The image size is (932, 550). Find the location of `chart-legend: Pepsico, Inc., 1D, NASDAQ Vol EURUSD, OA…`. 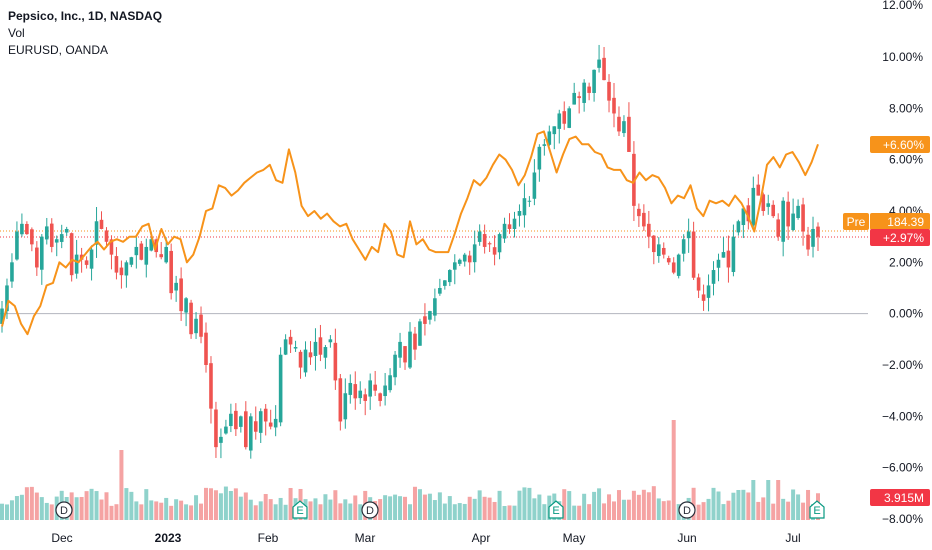

chart-legend: Pepsico, Inc., 1D, NASDAQ Vol EURUSD, OA… is located at coordinates (85, 33).